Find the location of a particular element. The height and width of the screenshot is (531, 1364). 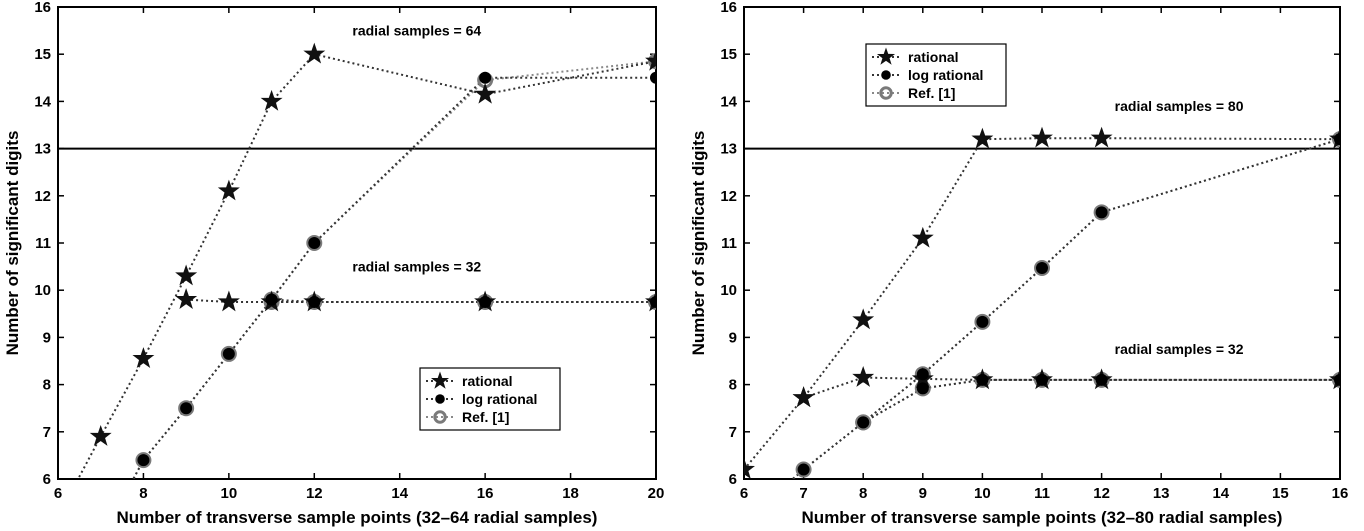

y-tick-label: 8 is located at coordinates (47, 385).